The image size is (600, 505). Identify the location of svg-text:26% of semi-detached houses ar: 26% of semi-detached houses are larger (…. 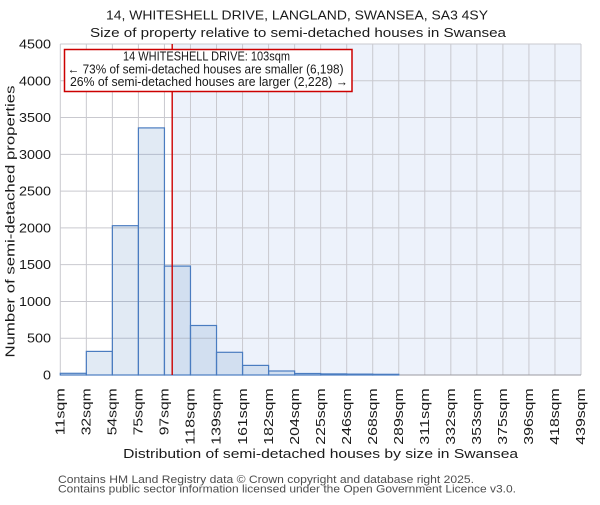
(209, 82).